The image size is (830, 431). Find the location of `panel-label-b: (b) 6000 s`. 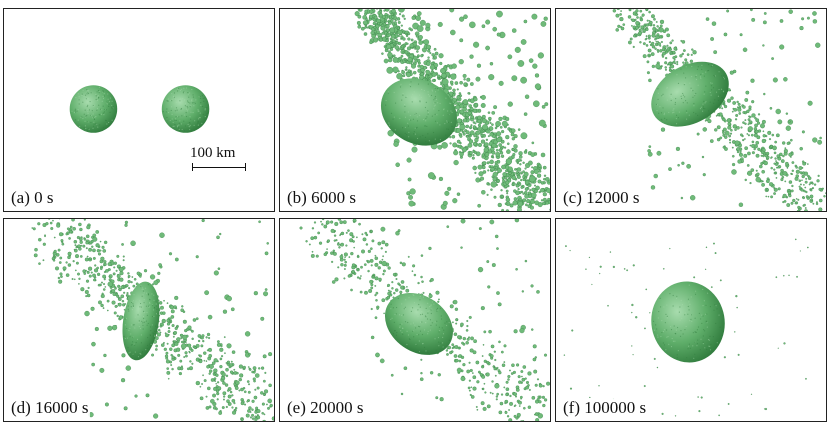

panel-label-b: (b) 6000 s is located at coordinates (321, 198).